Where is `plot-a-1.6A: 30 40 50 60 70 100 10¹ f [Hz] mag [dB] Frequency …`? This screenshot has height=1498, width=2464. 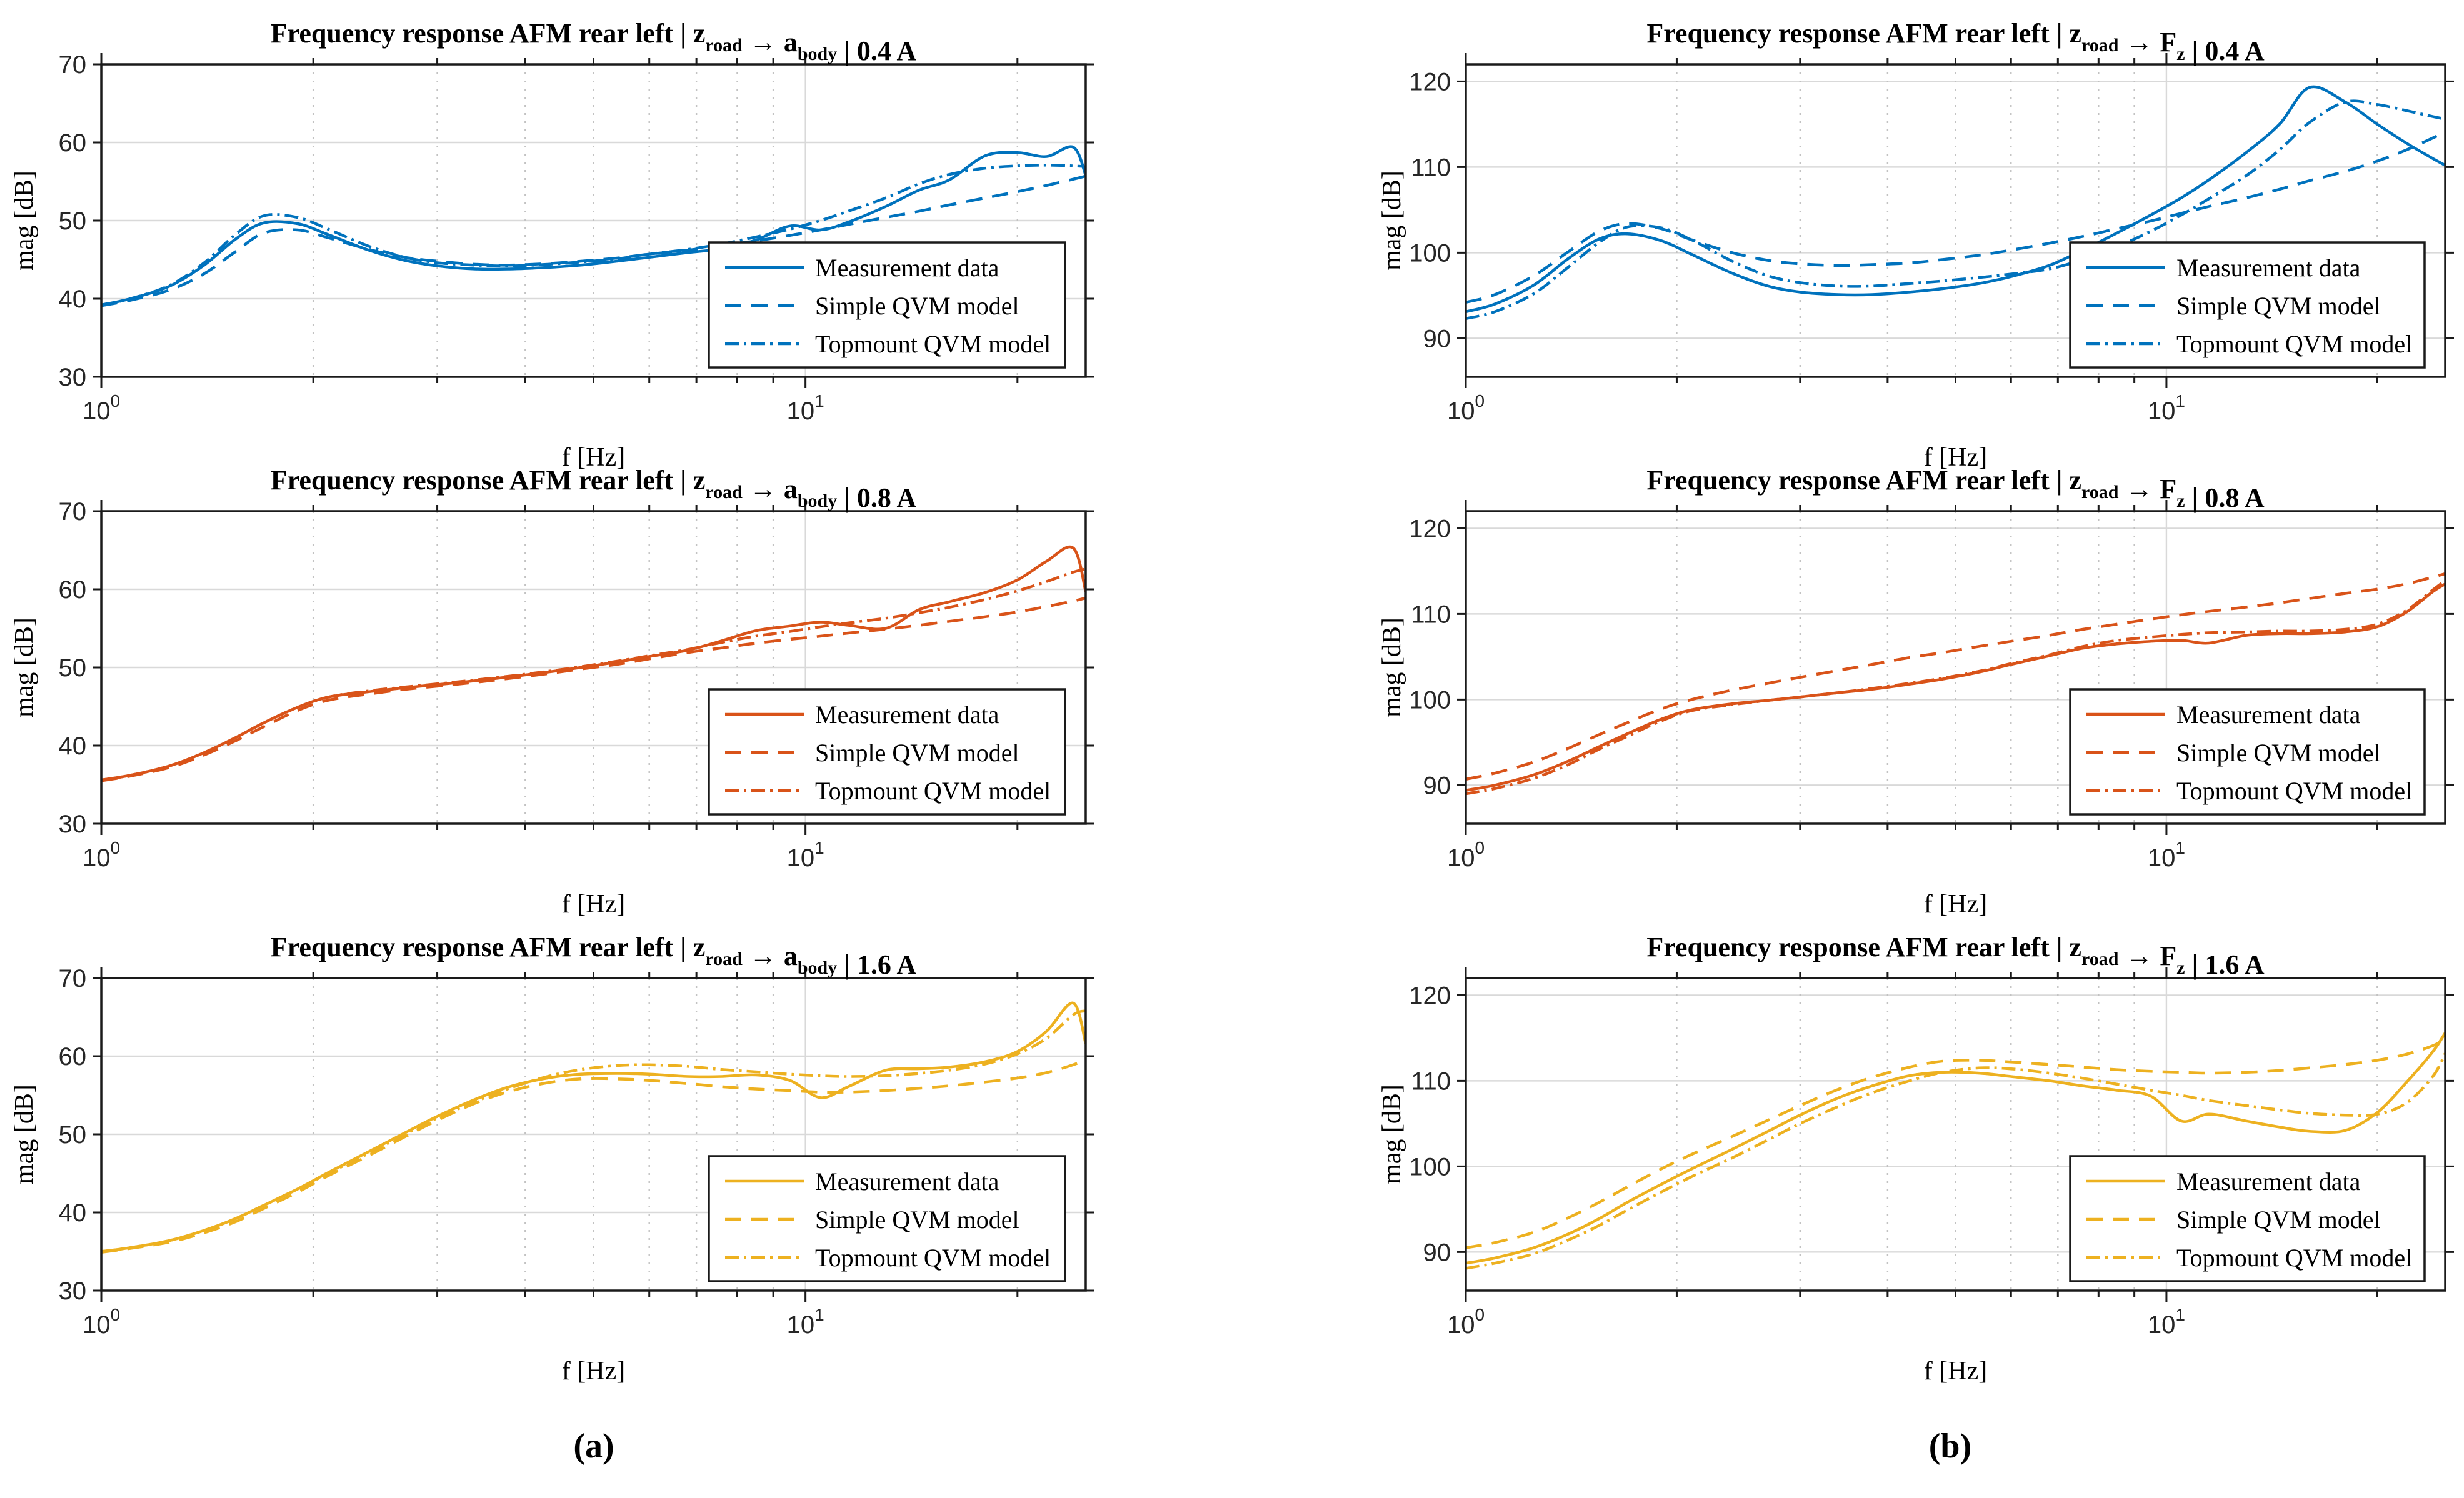
plot-a-1.6A: 30 40 50 60 70 100 10¹ f [Hz] mag [dB] Frequency … is located at coordinates (552, 1159).